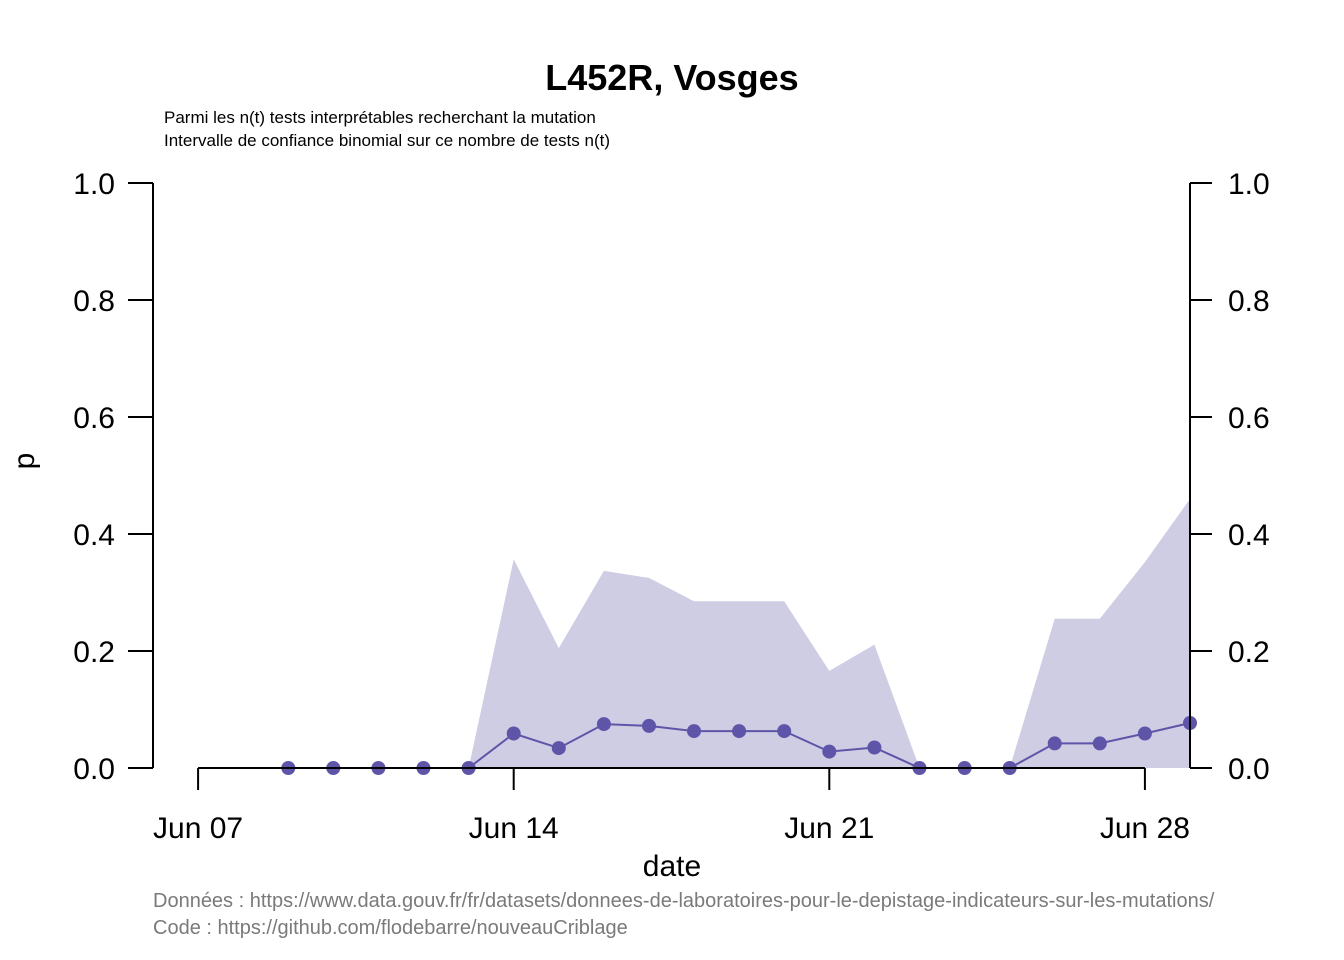 This screenshot has height=960, width=1344. I want to click on y-axis-label: p, so click(24, 461).